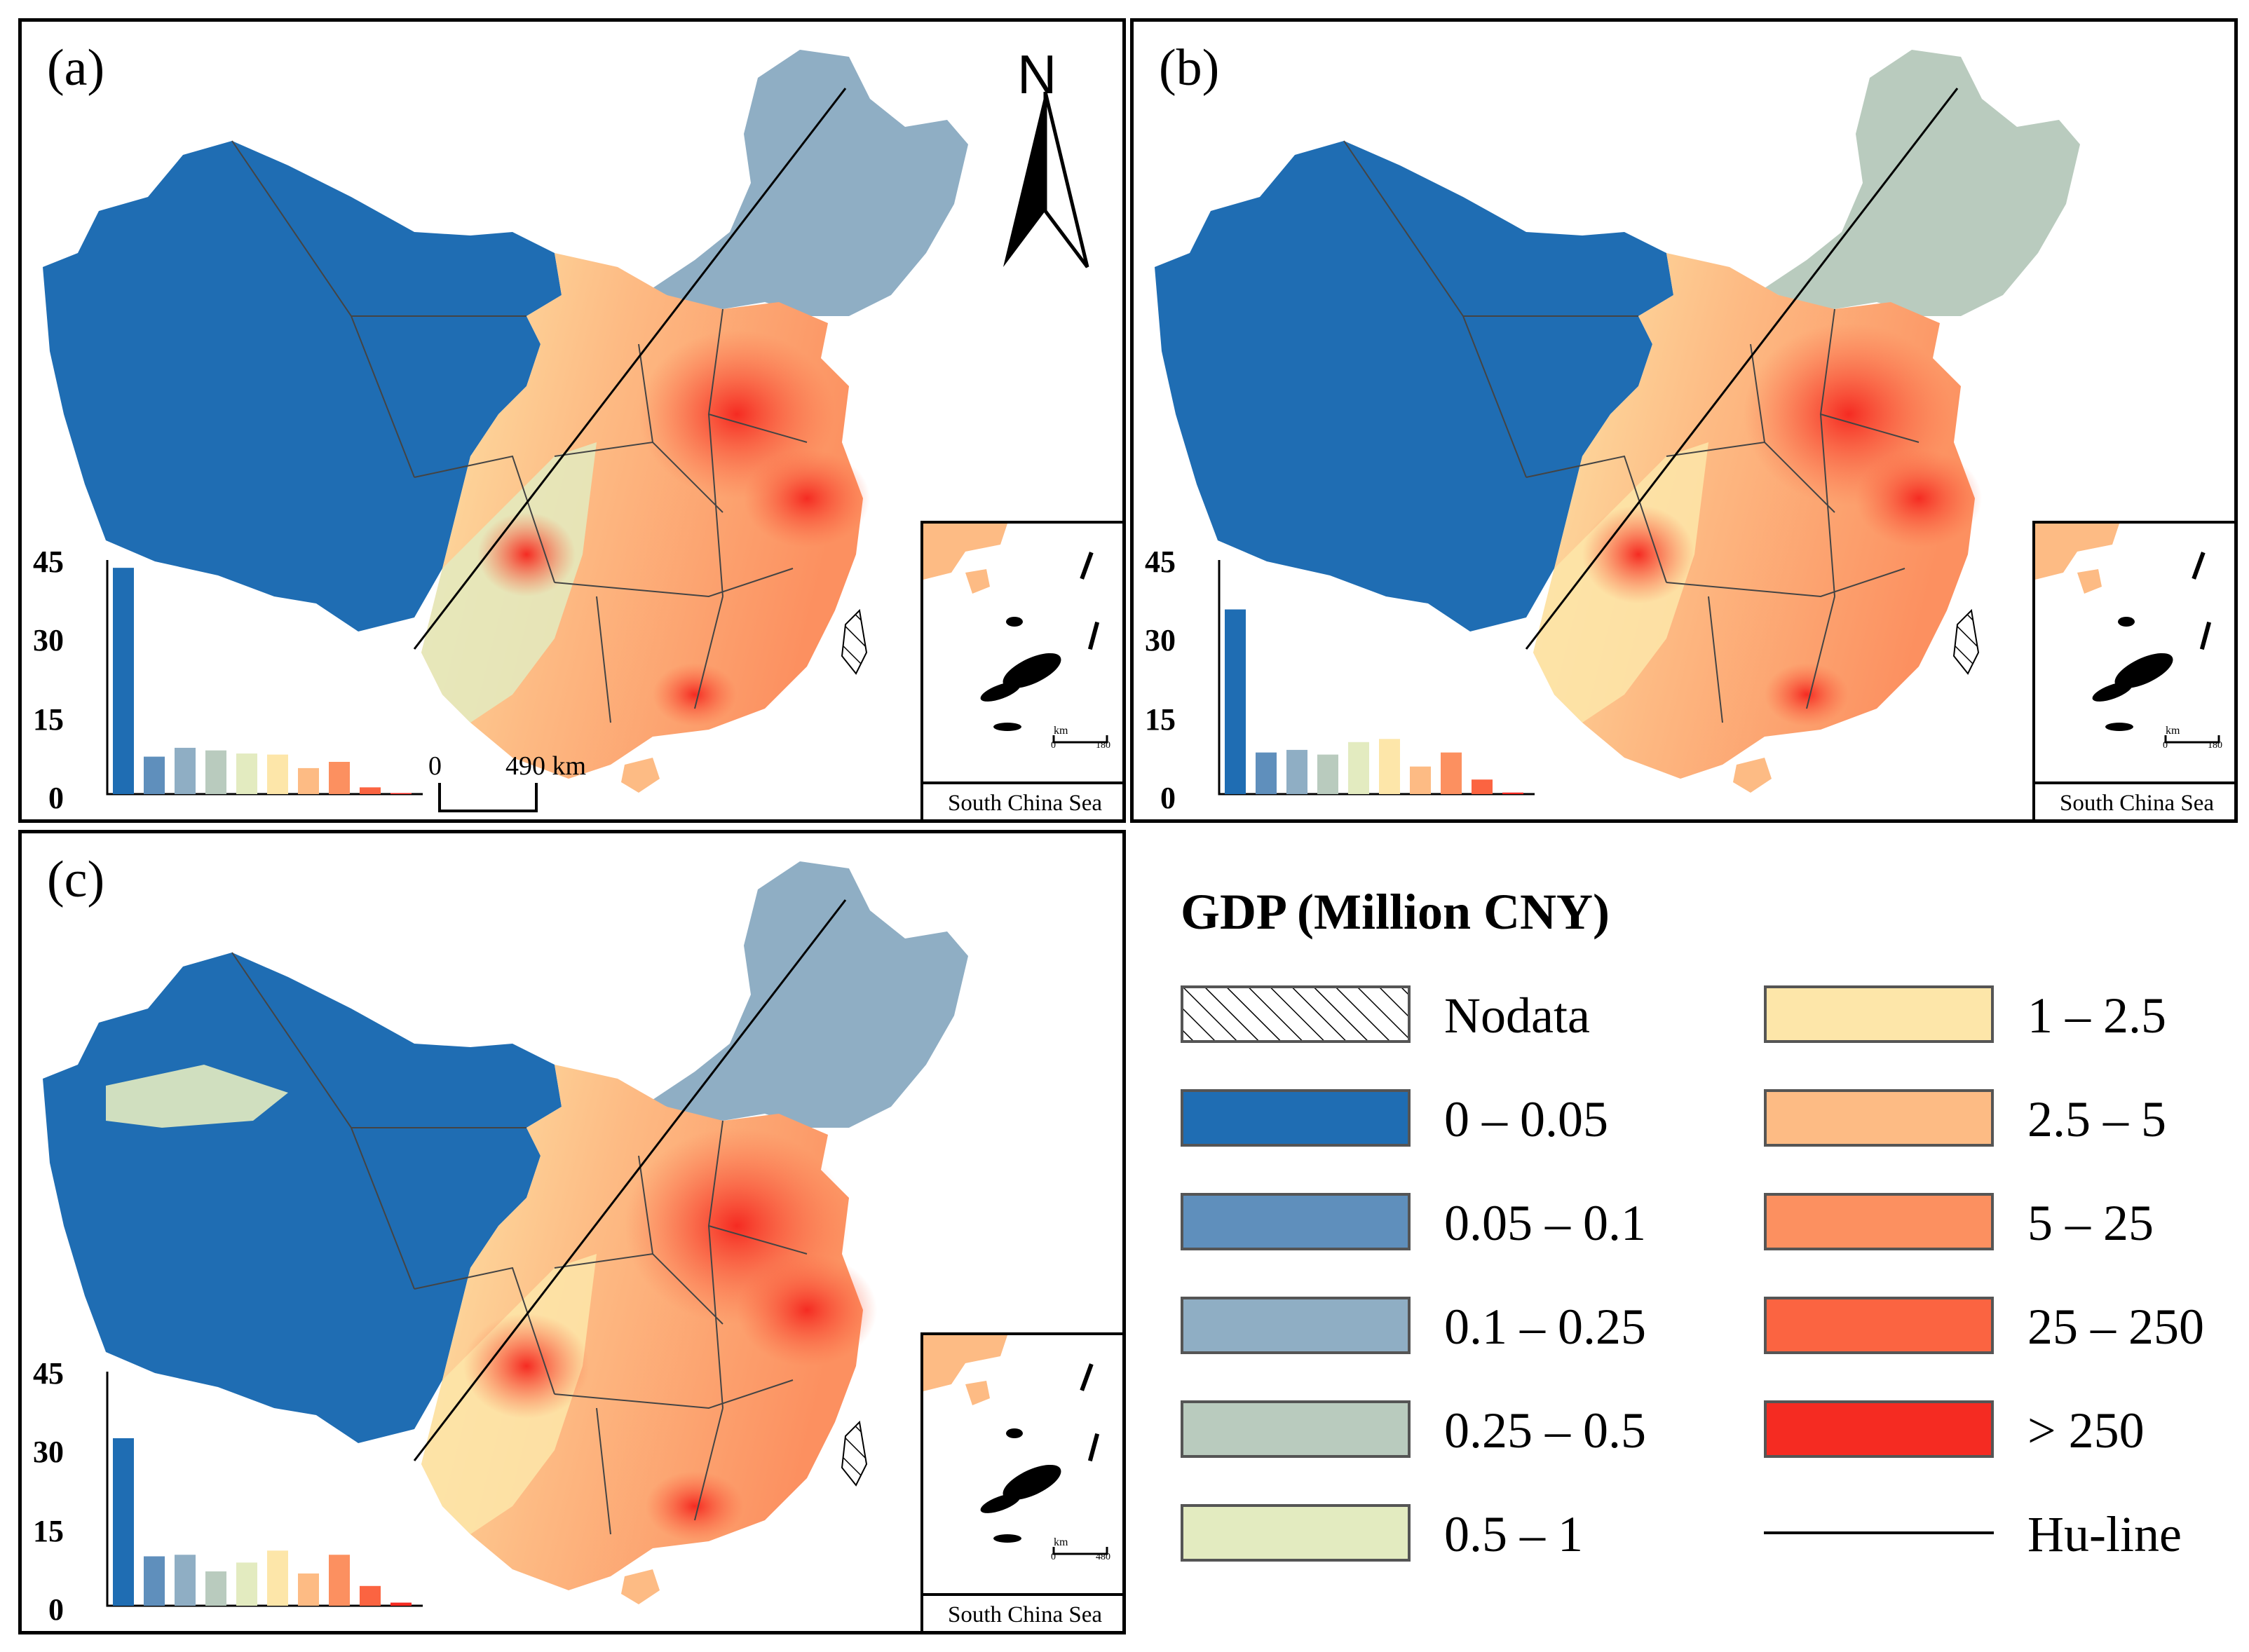 The width and height of the screenshot is (2249, 1652). I want to click on legend-label: 0.25 – 0.5, so click(1545, 1431).